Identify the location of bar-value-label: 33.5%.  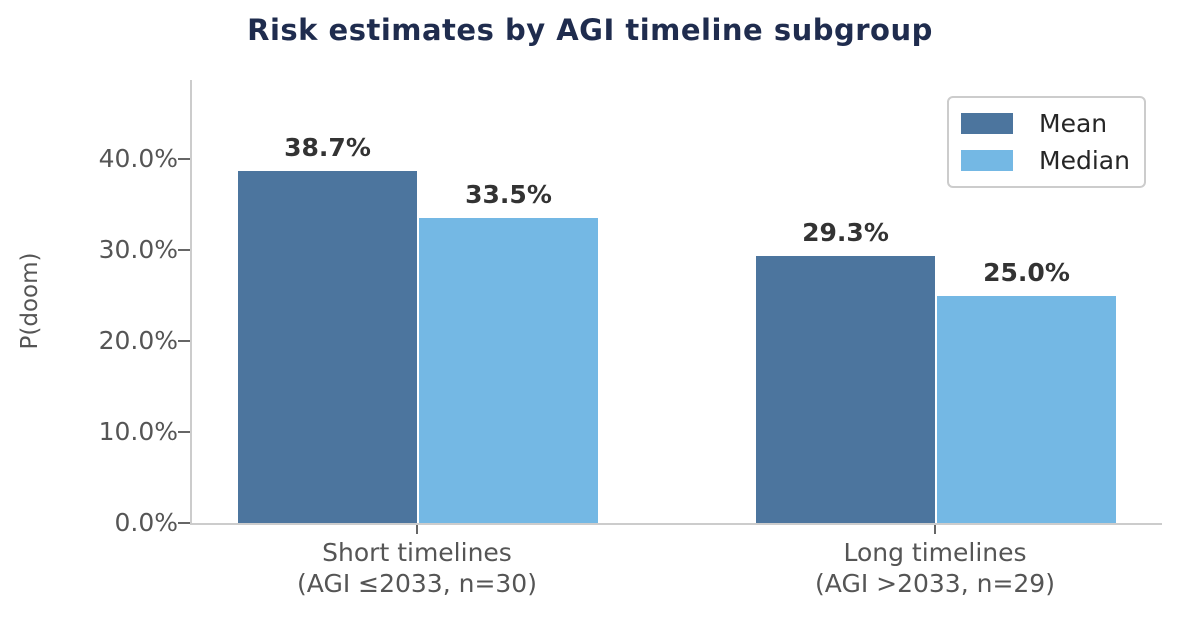
(508, 195).